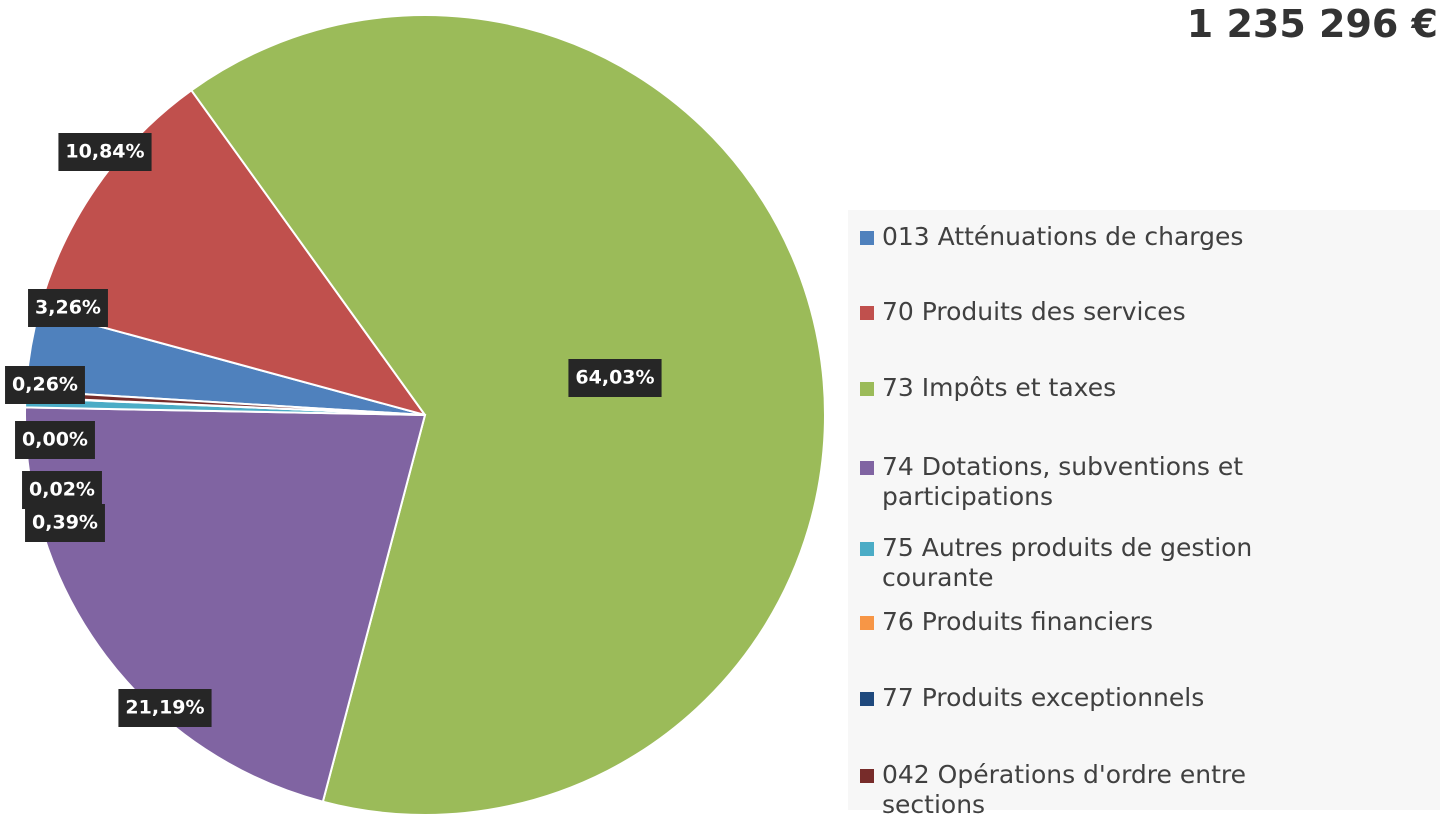 This screenshot has width=1446, height=839. What do you see at coordinates (1017, 621) in the screenshot?
I see `legend-label: 76 Produits financiers` at bounding box center [1017, 621].